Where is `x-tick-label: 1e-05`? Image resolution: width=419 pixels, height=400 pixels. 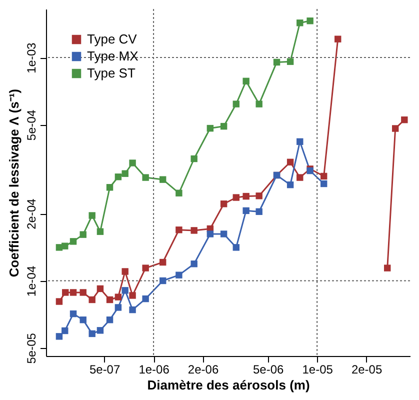 x-tick-label: 1e-05 is located at coordinates (318, 369).